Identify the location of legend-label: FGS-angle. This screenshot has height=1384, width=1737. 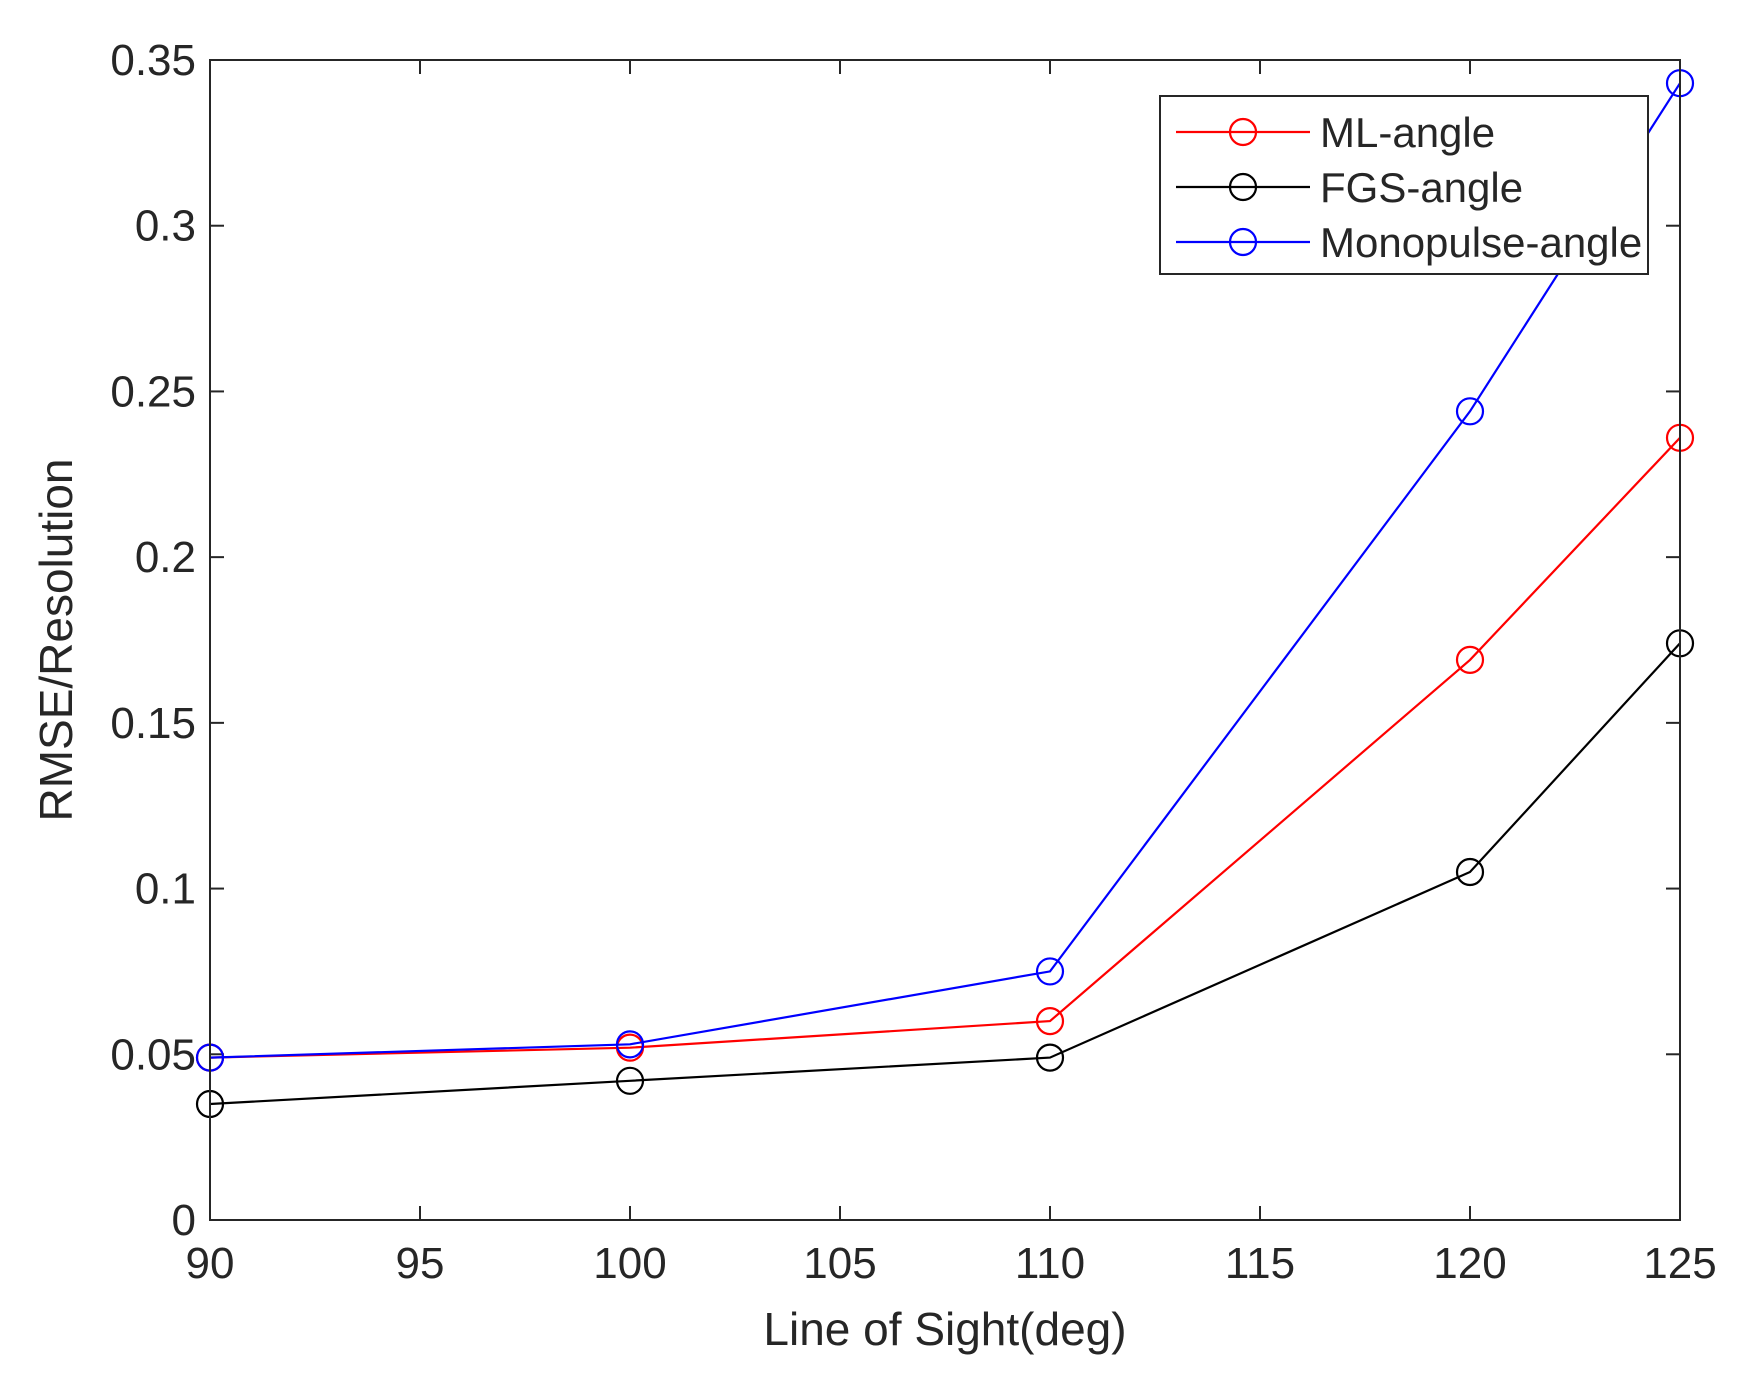
(1421, 187).